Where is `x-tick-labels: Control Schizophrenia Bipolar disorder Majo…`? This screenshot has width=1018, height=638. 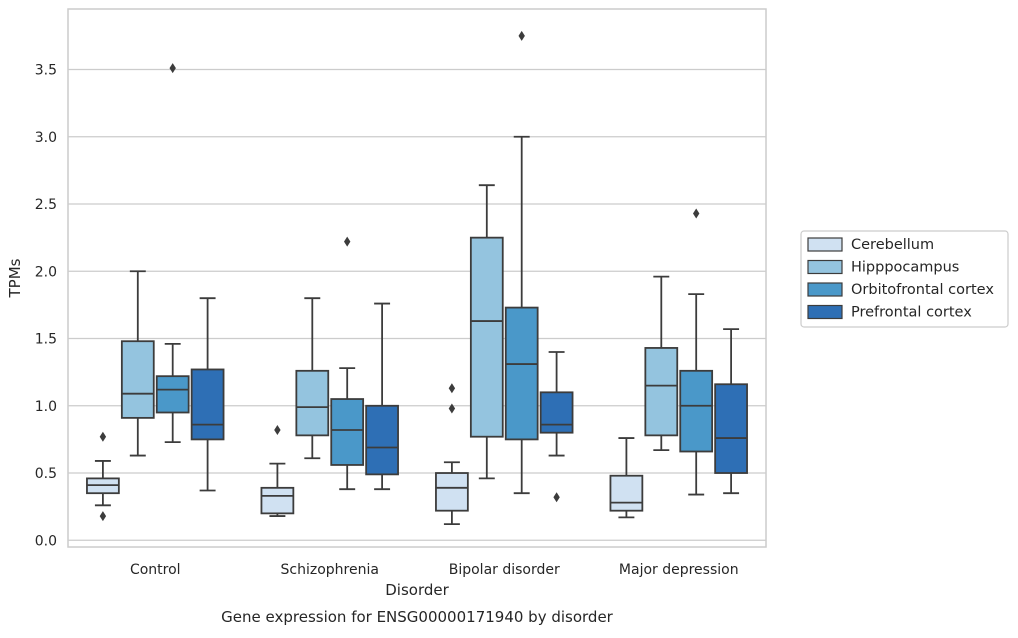 x-tick-labels: Control Schizophrenia Bipolar disorder Majo… is located at coordinates (434, 570).